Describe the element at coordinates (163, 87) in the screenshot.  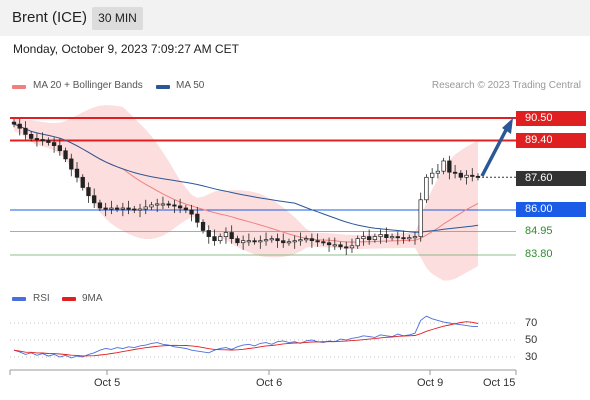
I see `legend-swatch-ma50` at that location.